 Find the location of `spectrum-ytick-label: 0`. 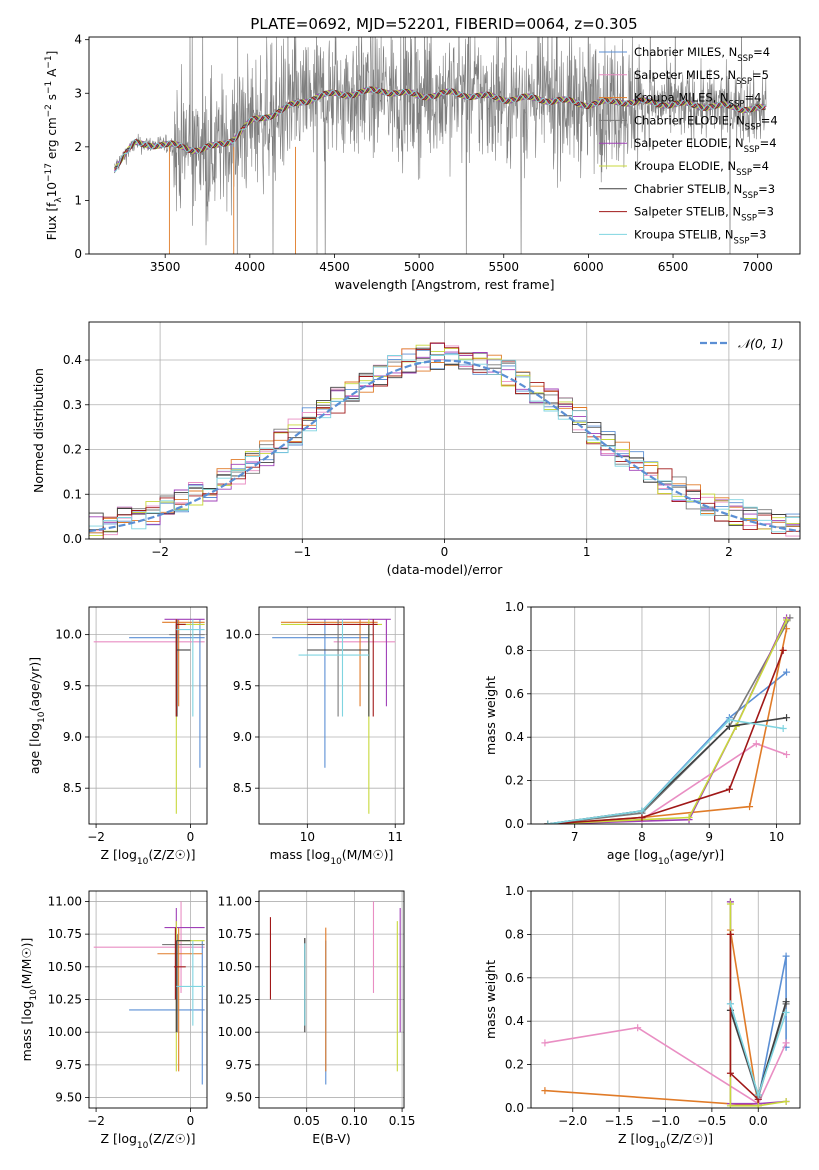

spectrum-ytick-label: 0 is located at coordinates (78, 254).